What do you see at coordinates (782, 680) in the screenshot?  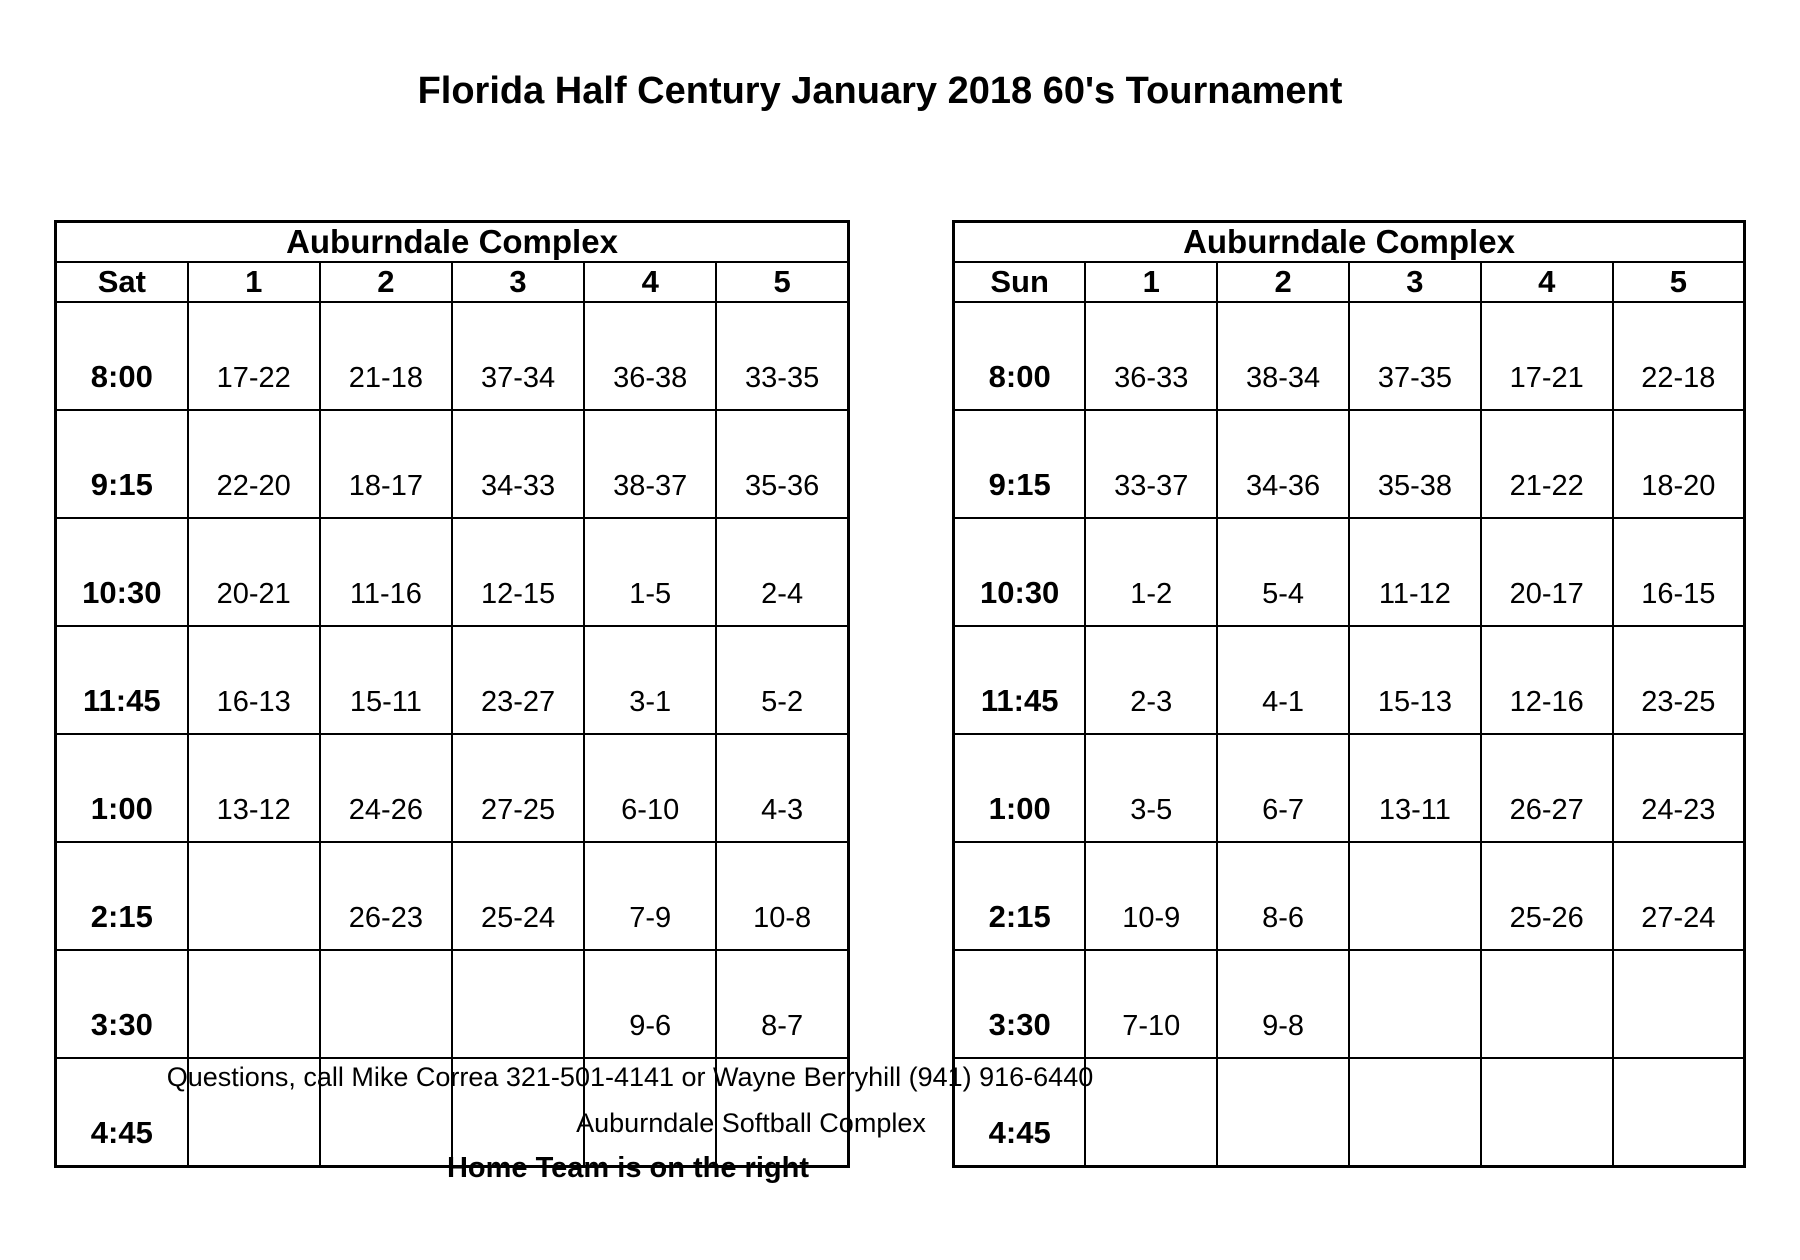 I see `matchup-cell: 5-2` at bounding box center [782, 680].